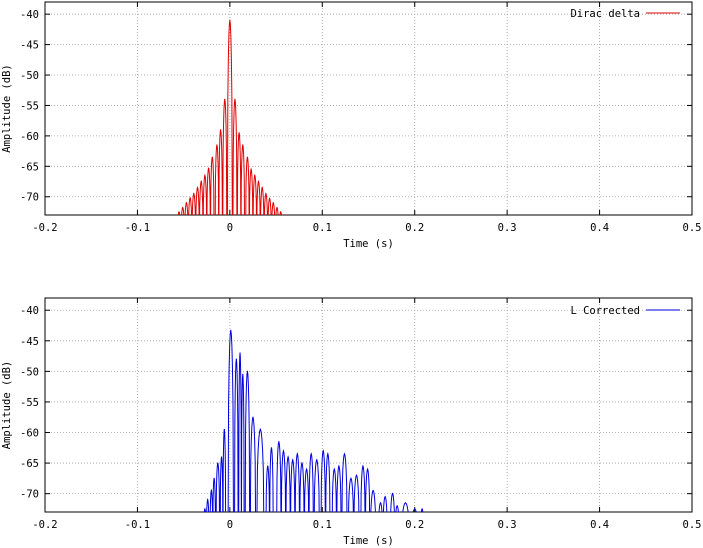 This screenshot has width=703, height=548. I want to click on legend: Dirac delta, so click(625, 14).